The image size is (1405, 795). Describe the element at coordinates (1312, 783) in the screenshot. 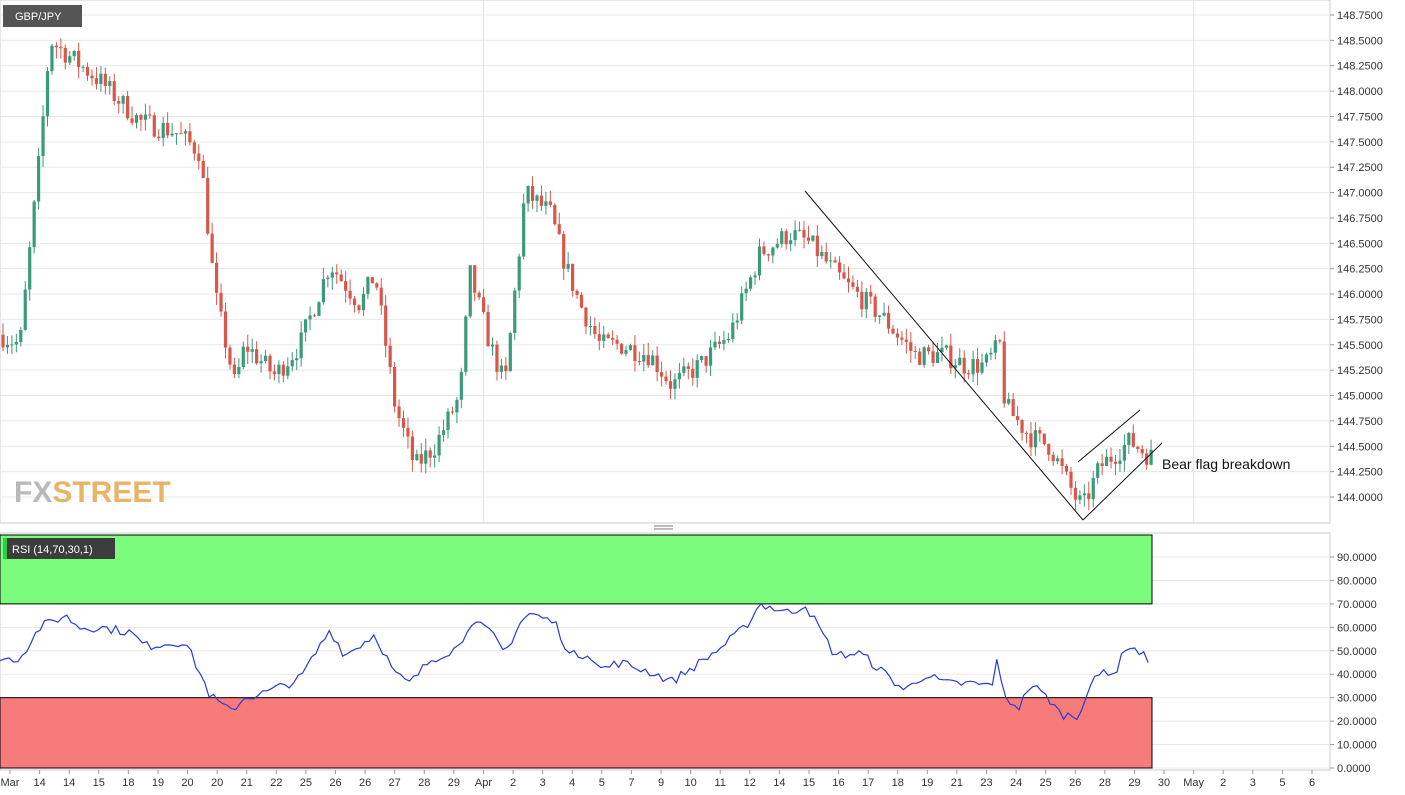

I see `x-tick-label: 6` at that location.